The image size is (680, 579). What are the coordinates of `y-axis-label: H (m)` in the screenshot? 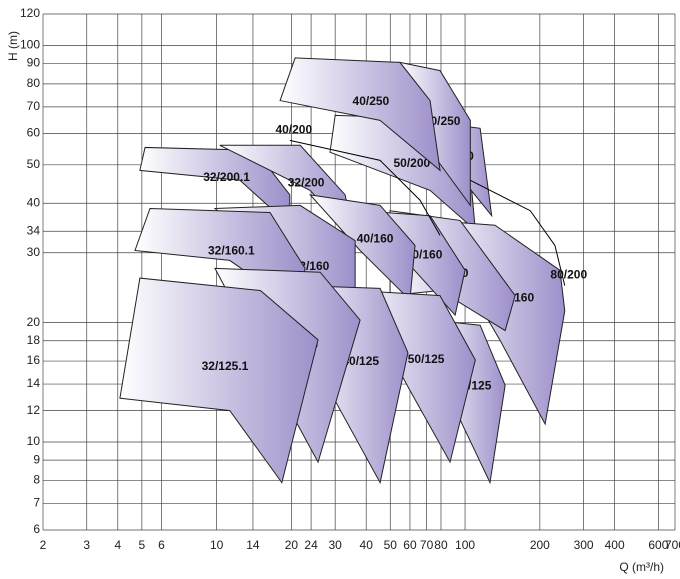 It's located at (13, 46).